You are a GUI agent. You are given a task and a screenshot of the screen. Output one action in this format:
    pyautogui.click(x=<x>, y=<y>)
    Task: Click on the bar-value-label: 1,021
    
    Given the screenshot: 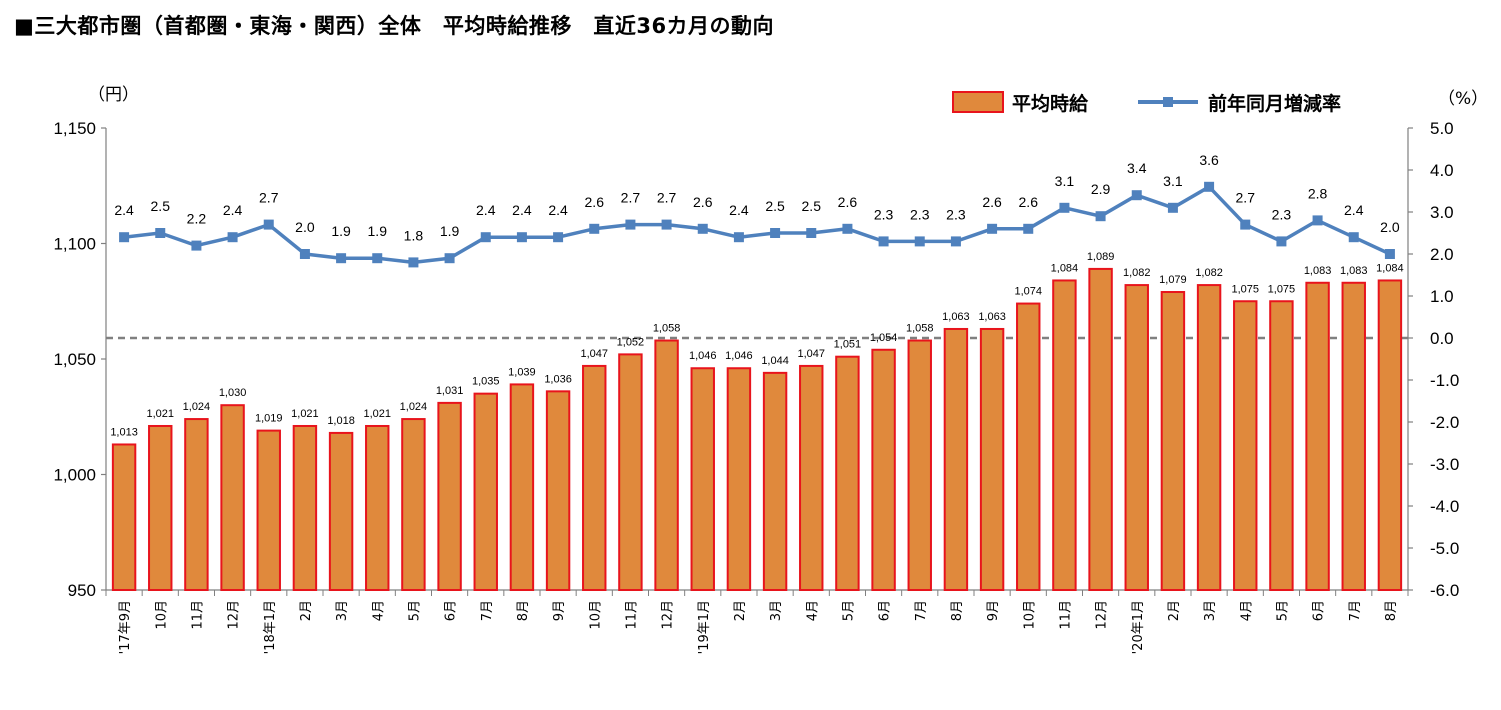 What is the action you would take?
    pyautogui.click(x=305, y=414)
    